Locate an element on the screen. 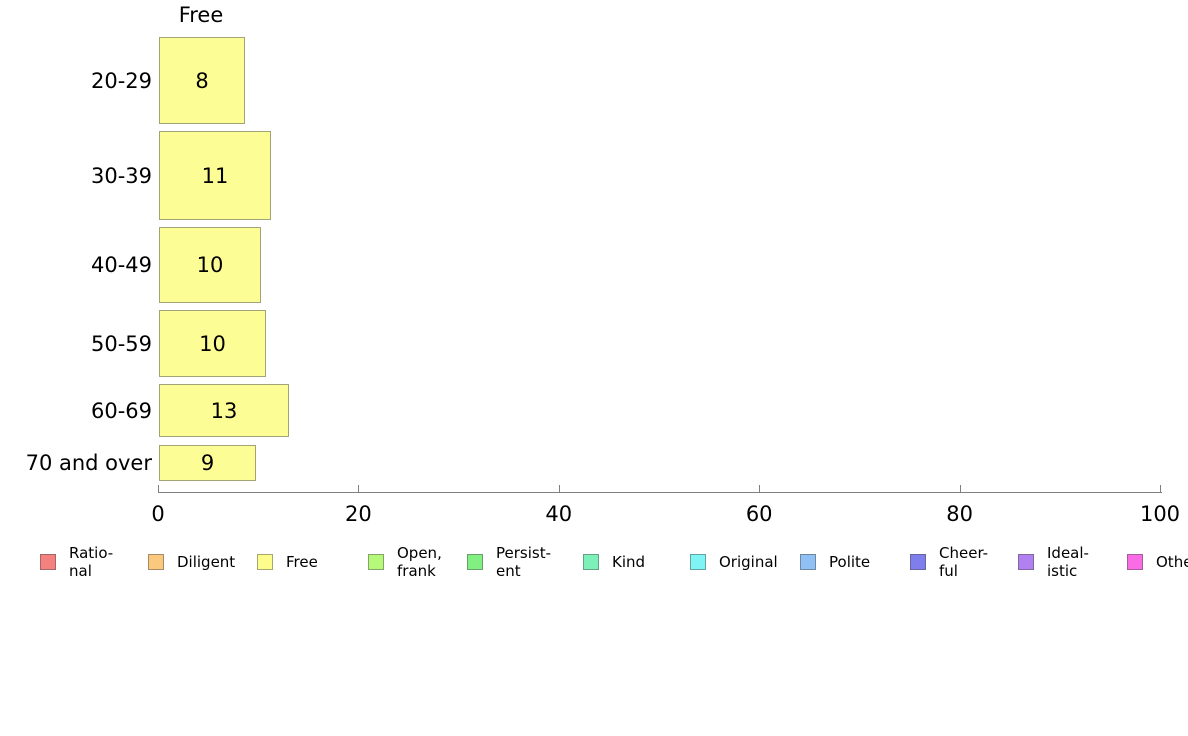 Image resolution: width=1188 pixels, height=736 pixels. category-label: 70 and over is located at coordinates (88, 463).